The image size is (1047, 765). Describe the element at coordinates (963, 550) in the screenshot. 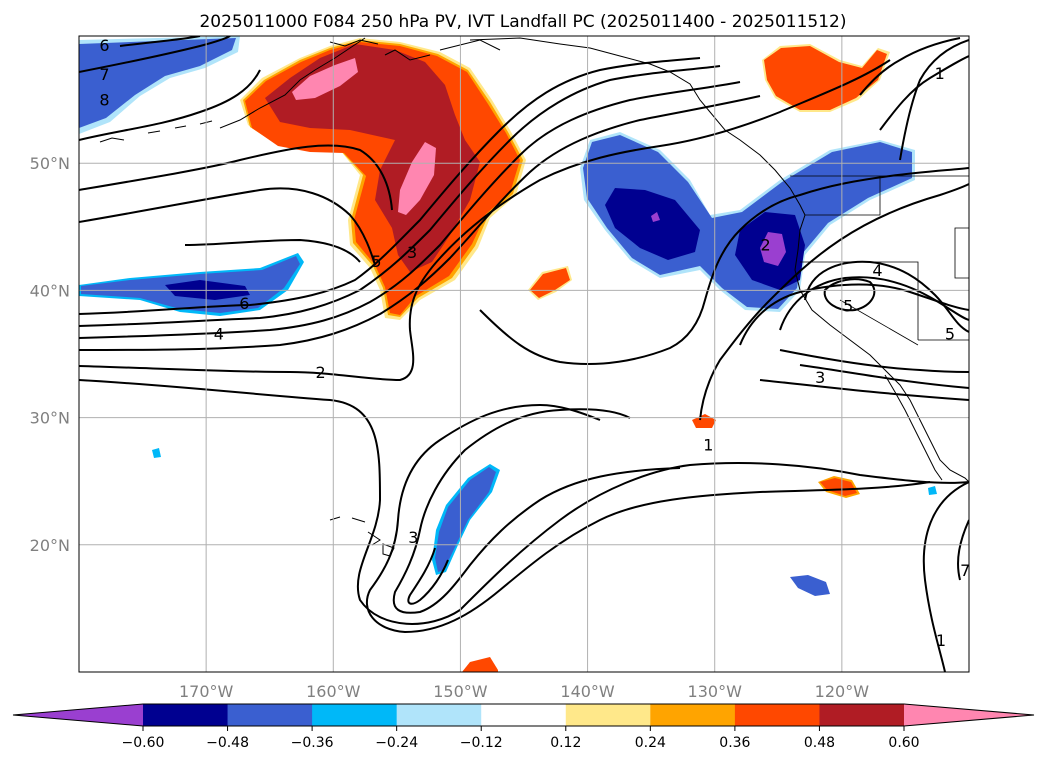

I see `pv-contour-sw-corner` at that location.